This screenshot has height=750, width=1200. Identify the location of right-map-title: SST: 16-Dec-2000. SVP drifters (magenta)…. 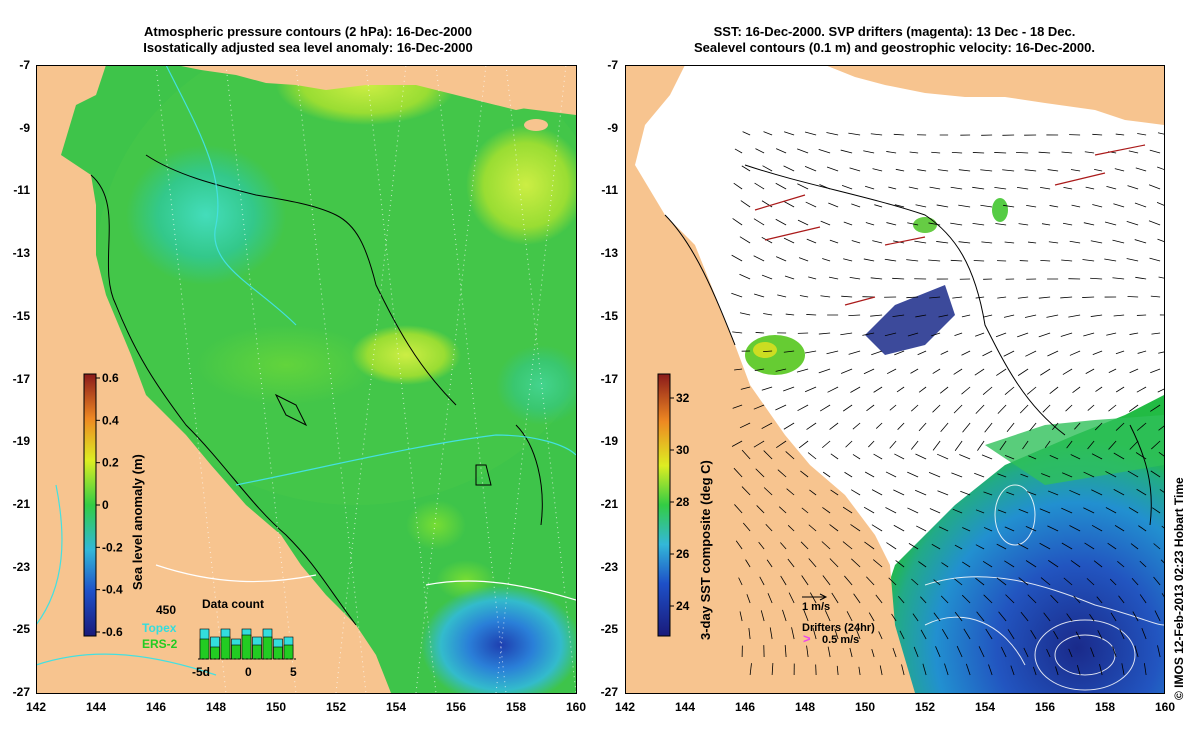
(894, 40).